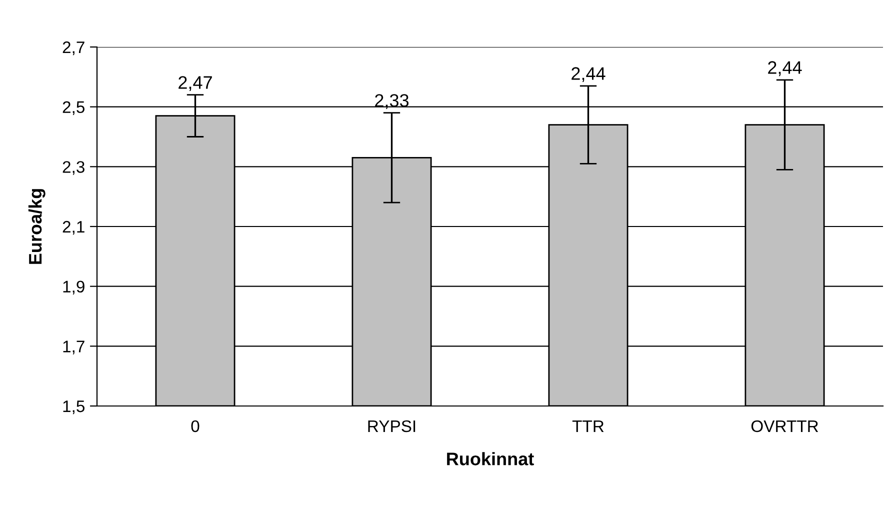 This screenshot has width=890, height=521. Describe the element at coordinates (73, 48) in the screenshot. I see `y-tick-label: 2,7` at that location.